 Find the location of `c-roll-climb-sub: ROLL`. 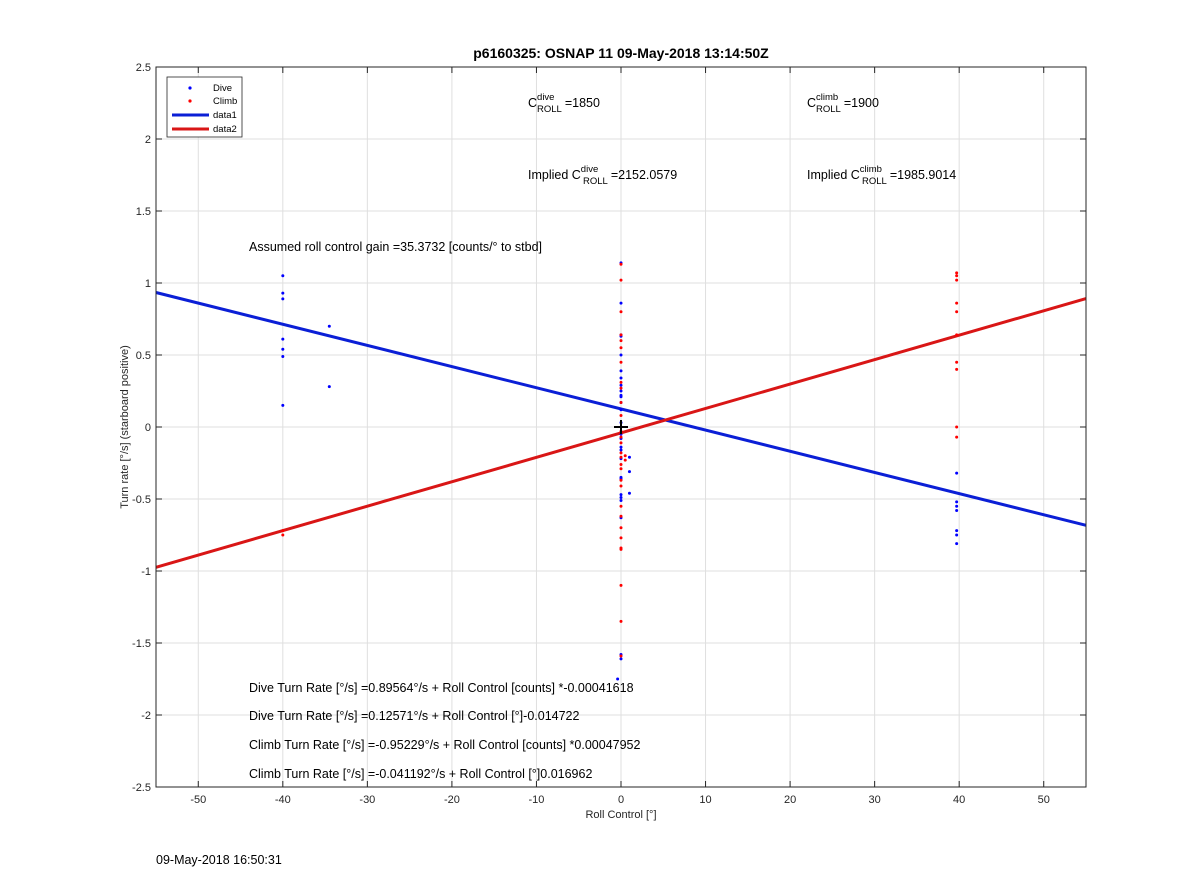

c-roll-climb-sub: ROLL is located at coordinates (828, 109).